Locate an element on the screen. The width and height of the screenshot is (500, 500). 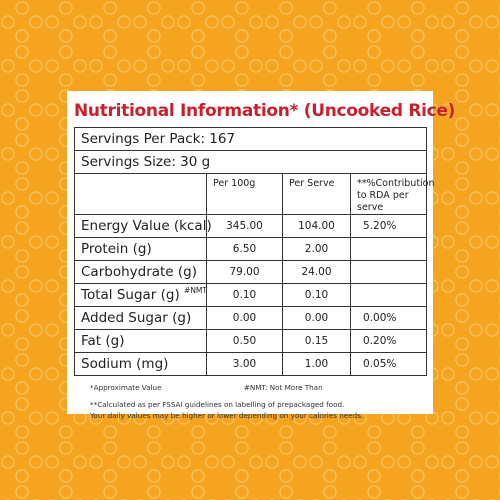
value-per-100g: 3.00 is located at coordinates (244, 364).